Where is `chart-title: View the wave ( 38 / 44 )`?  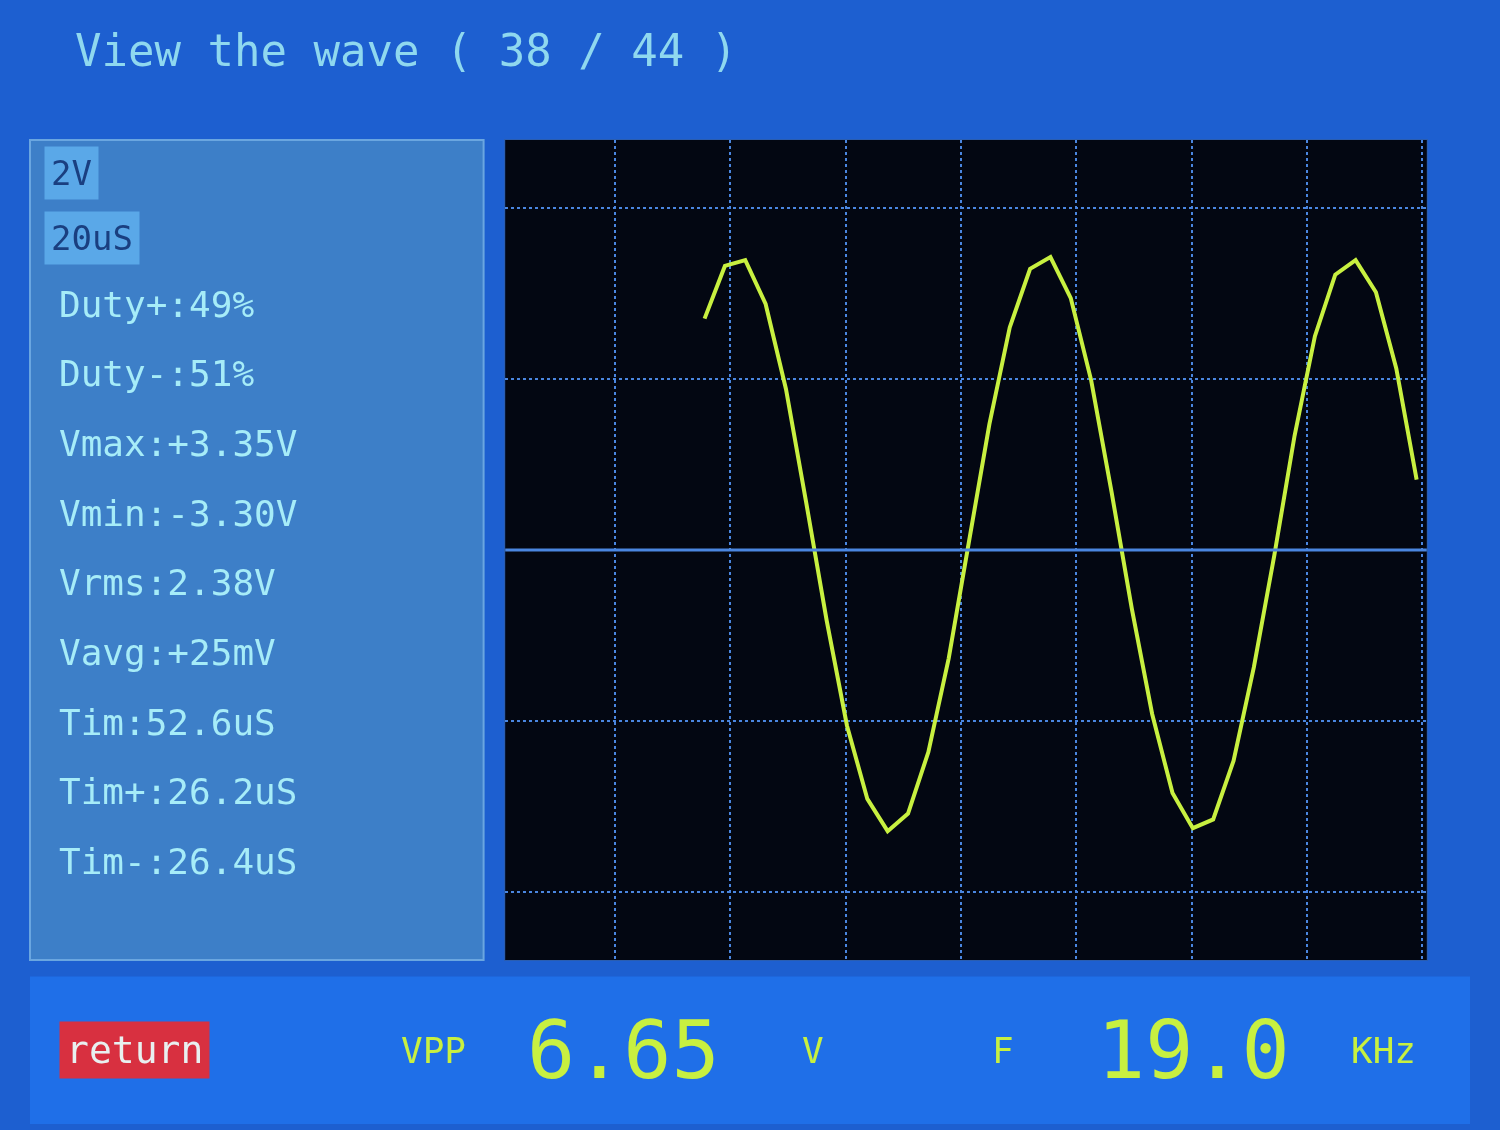
chart-title: View the wave ( 38 / 44 ) is located at coordinates (406, 51).